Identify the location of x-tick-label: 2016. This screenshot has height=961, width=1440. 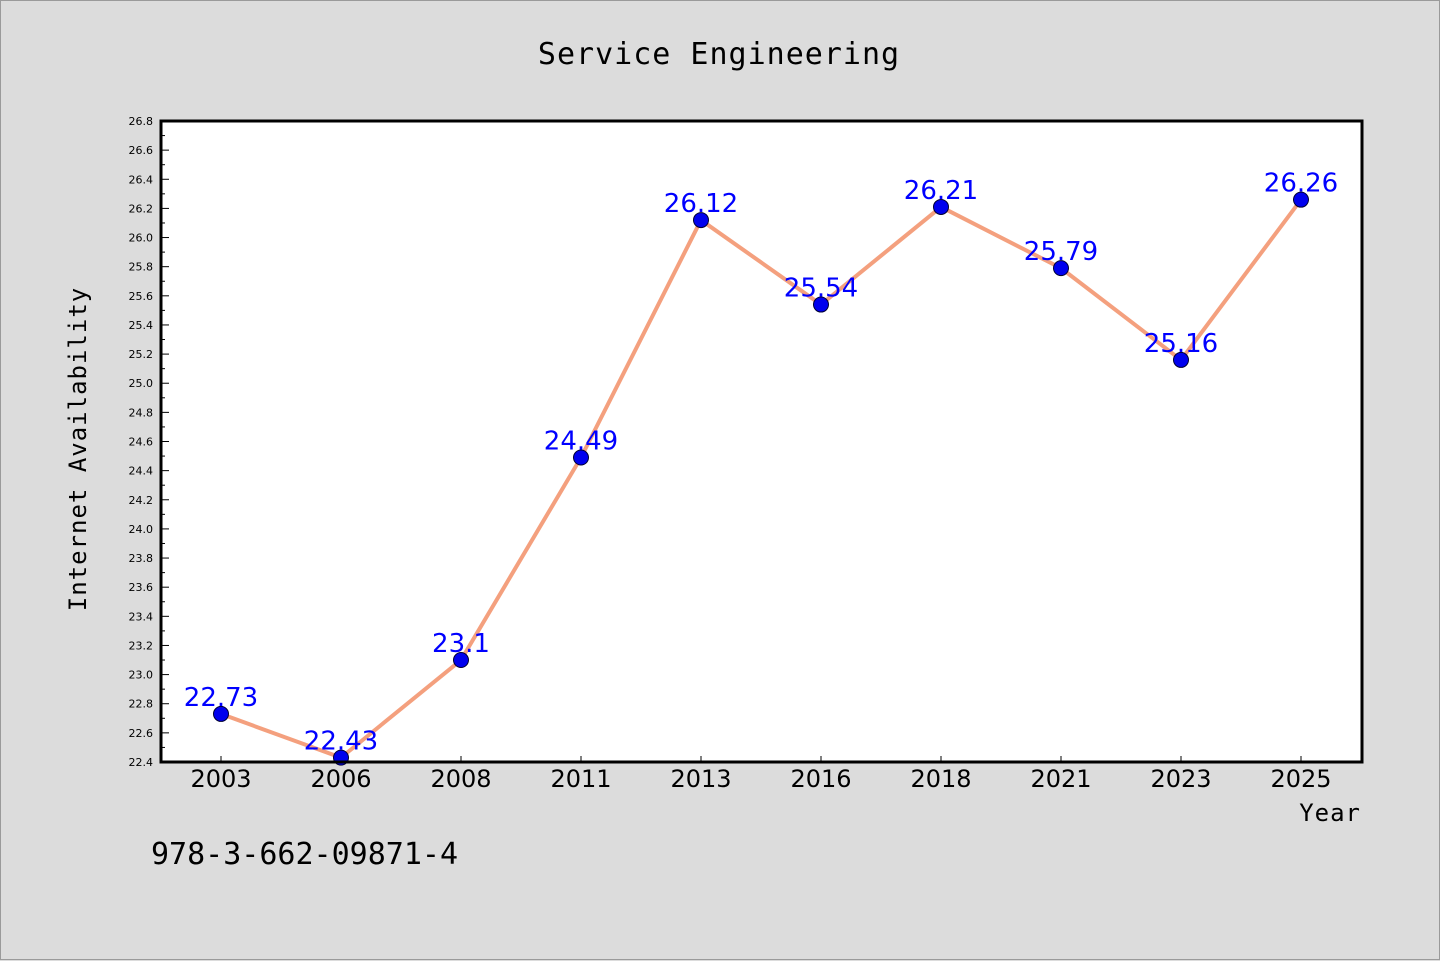
(820, 779).